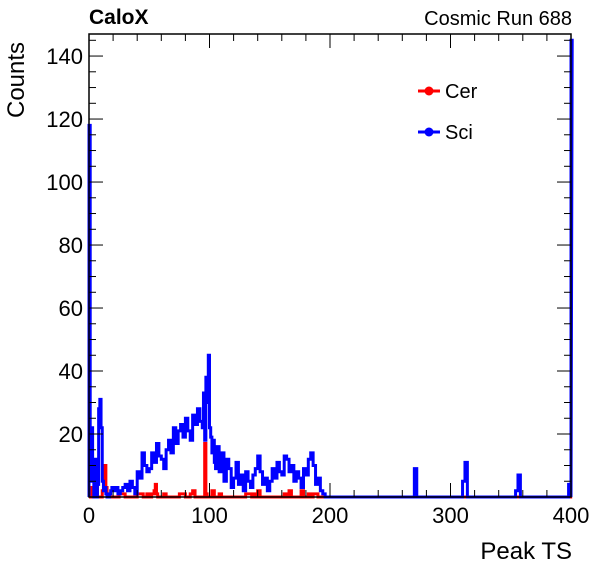 The image size is (596, 572). Describe the element at coordinates (64, 56) in the screenshot. I see `y-tick-label: 140` at that location.